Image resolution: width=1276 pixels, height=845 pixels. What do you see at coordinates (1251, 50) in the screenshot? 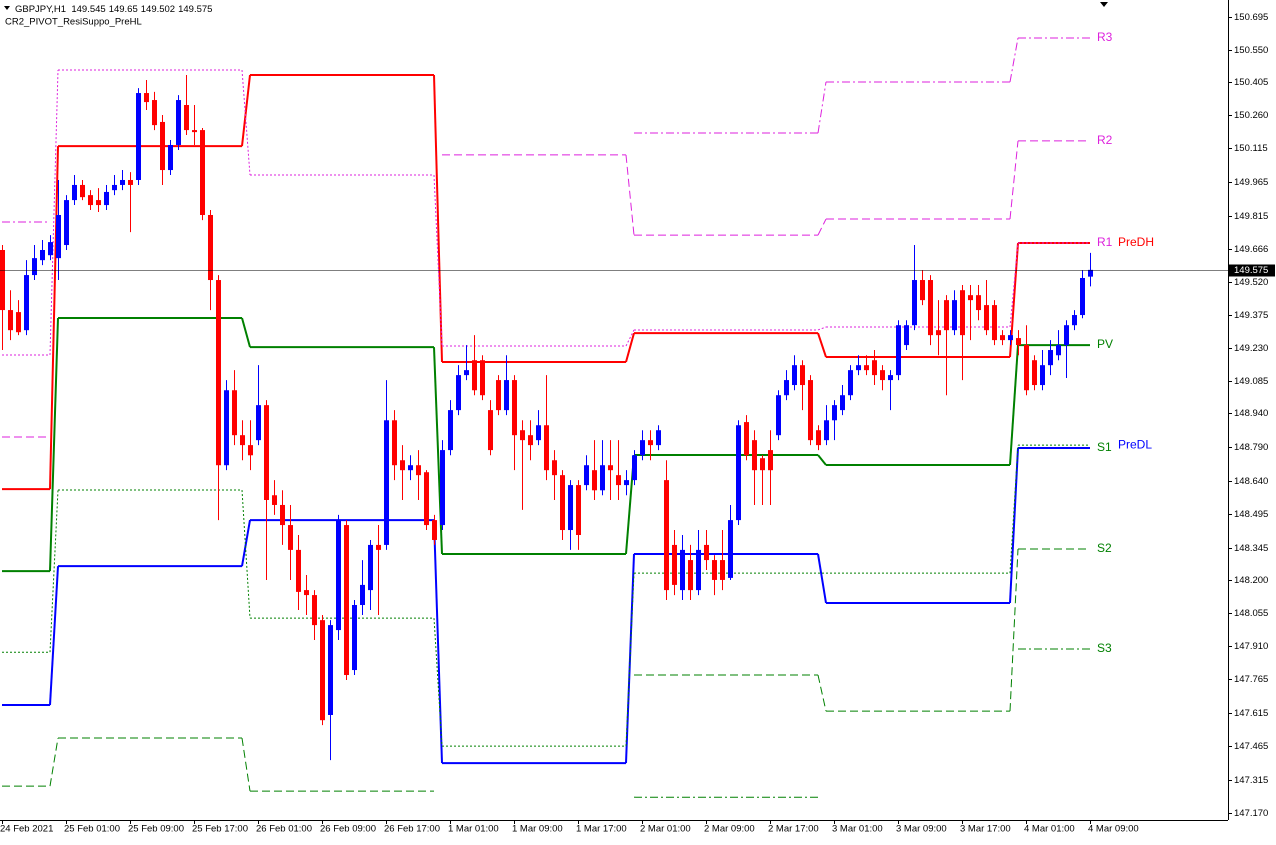
I see `y-tick-label: 150.550` at bounding box center [1251, 50].